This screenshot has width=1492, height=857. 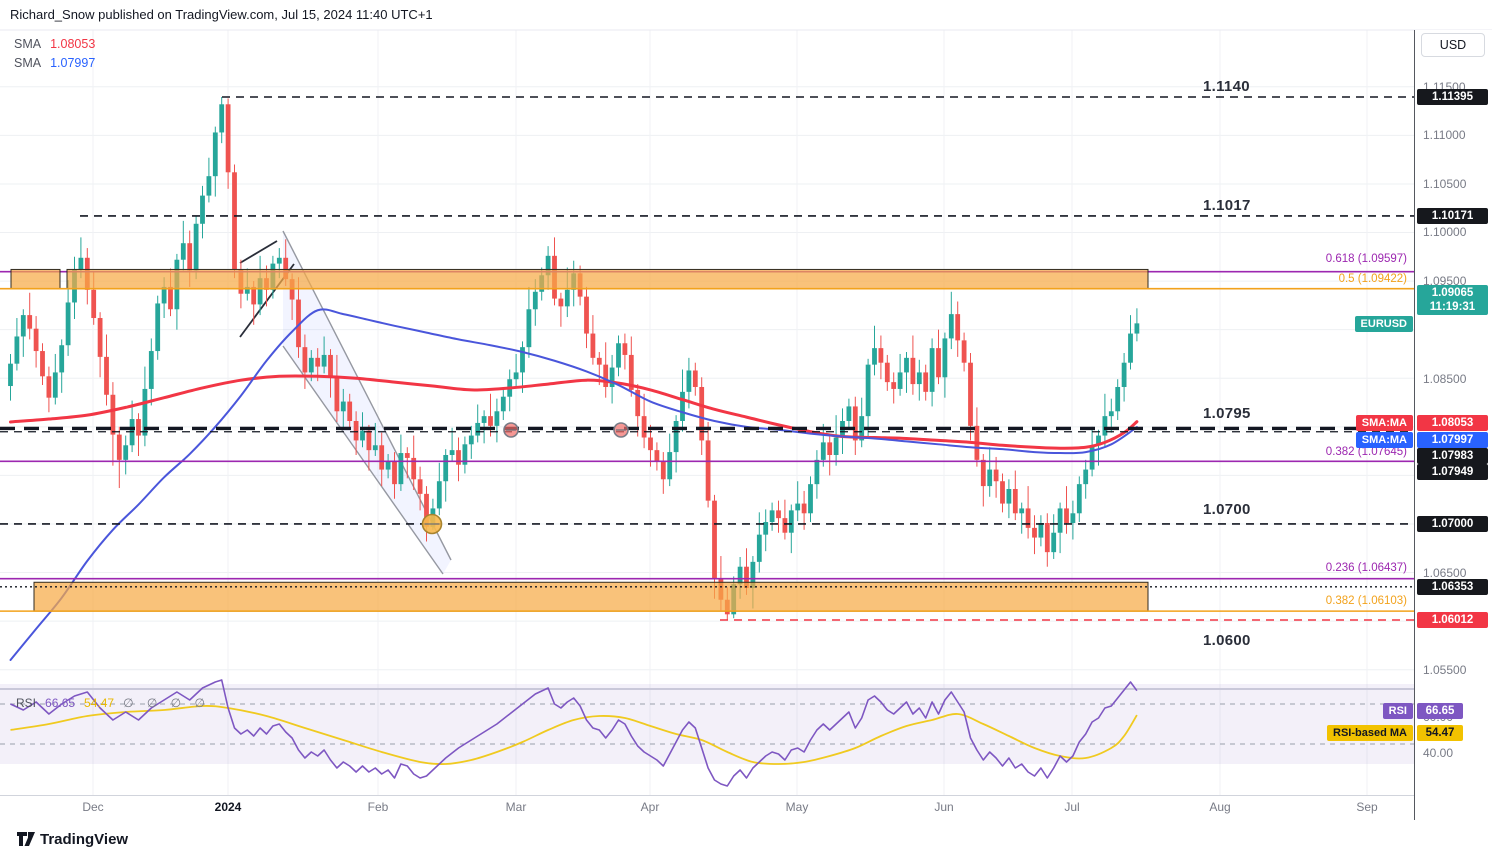 I want to click on rsi-line, so click(x=574, y=733).